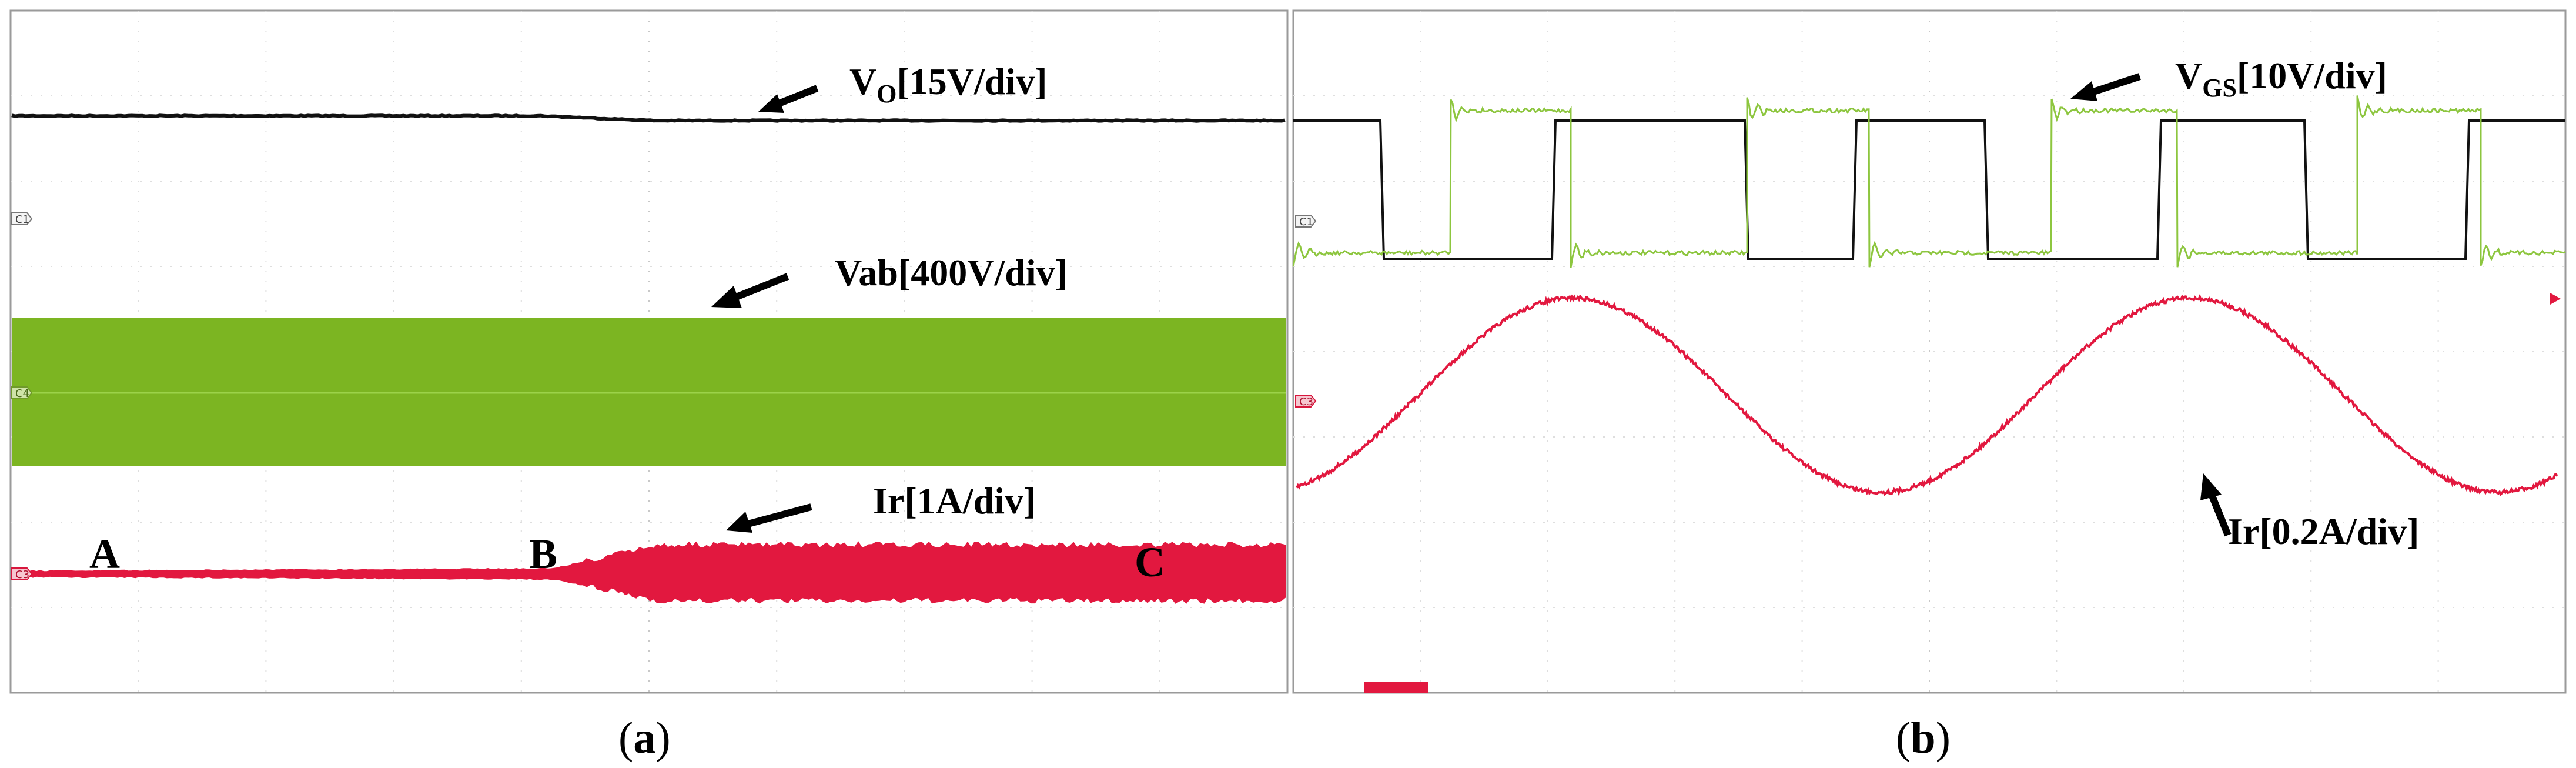 The image size is (2576, 768). Describe the element at coordinates (1150, 562) in the screenshot. I see `point-c-label: C` at that location.